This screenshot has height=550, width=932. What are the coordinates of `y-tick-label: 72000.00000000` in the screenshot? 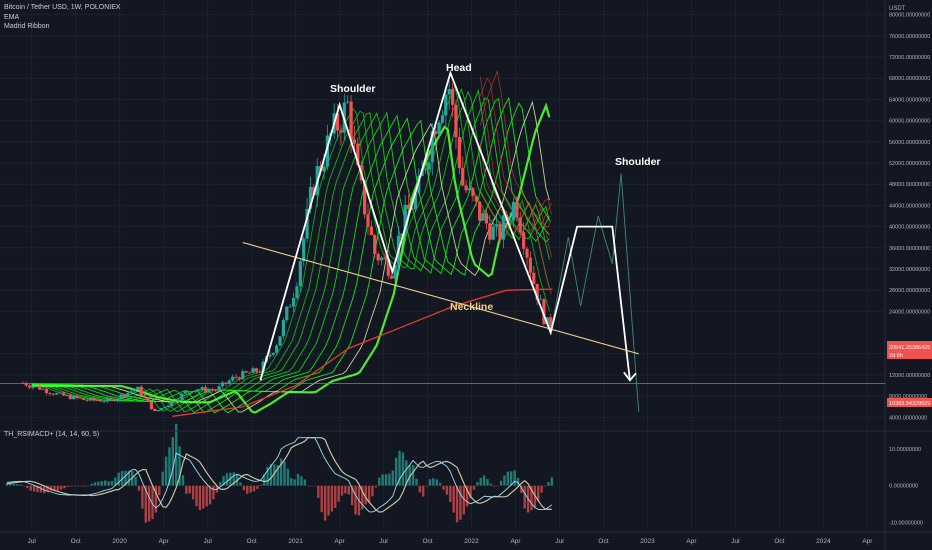 It's located at (909, 58).